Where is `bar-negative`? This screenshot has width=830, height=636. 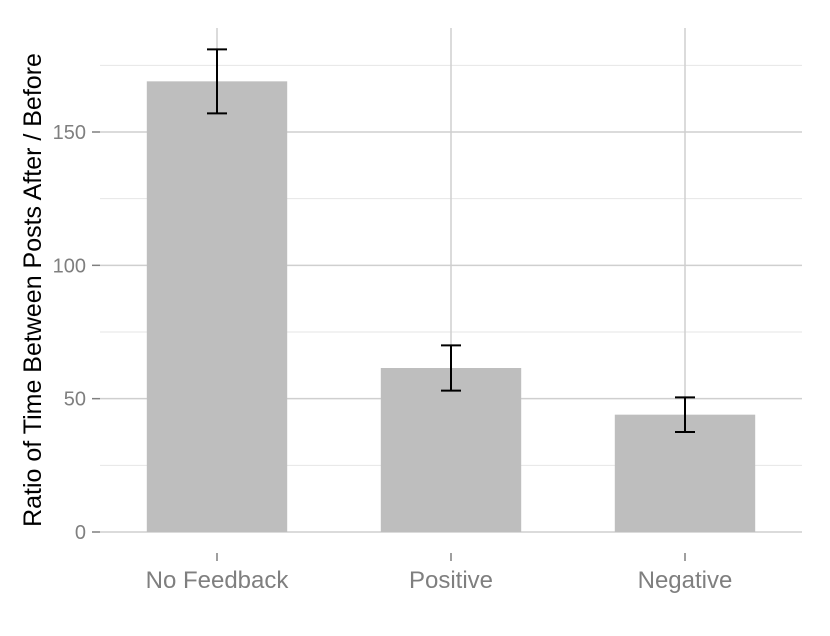
bar-negative is located at coordinates (685, 473).